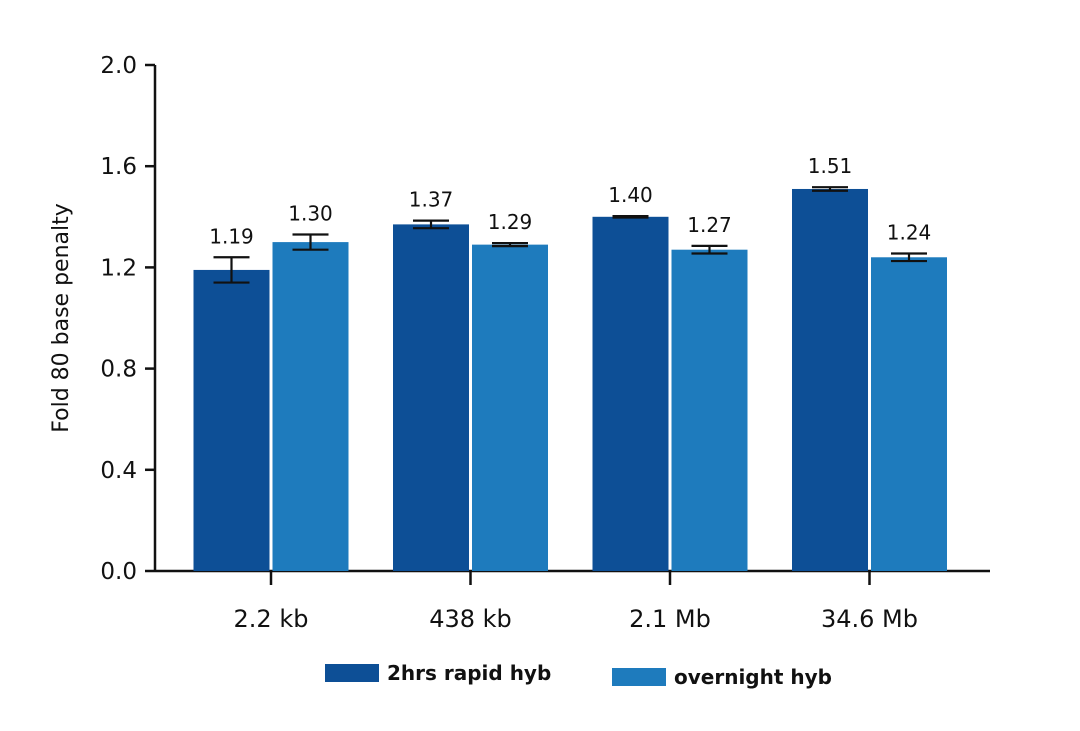 This screenshot has height=731, width=1080. What do you see at coordinates (830, 166) in the screenshot?
I see `data-label: 1.51` at bounding box center [830, 166].